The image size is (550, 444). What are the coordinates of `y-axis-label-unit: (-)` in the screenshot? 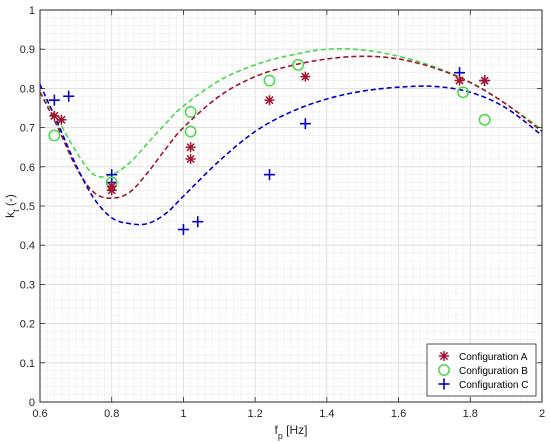 It's located at (10, 201).